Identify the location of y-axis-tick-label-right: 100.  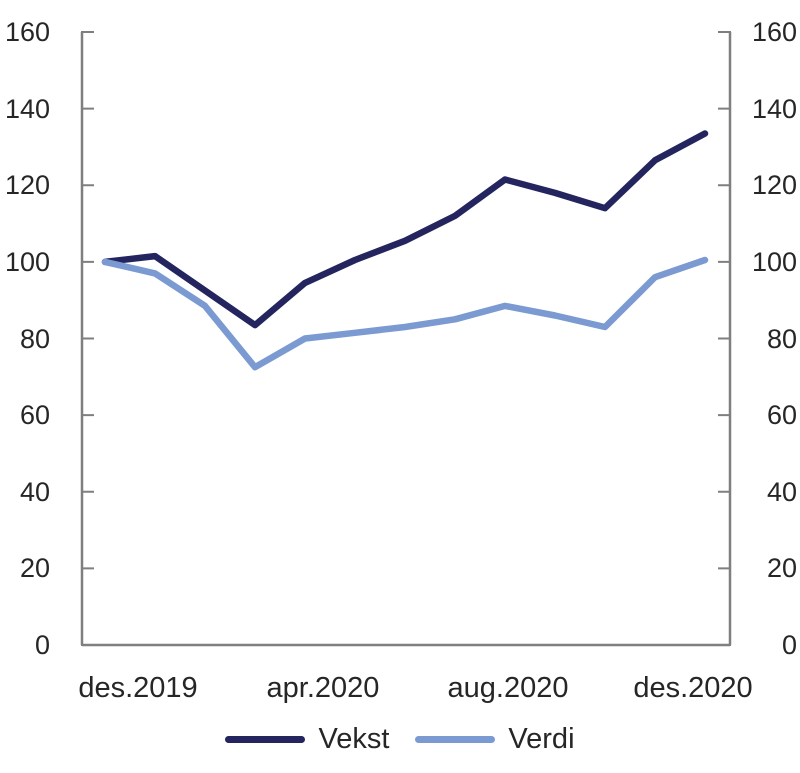
(774, 261).